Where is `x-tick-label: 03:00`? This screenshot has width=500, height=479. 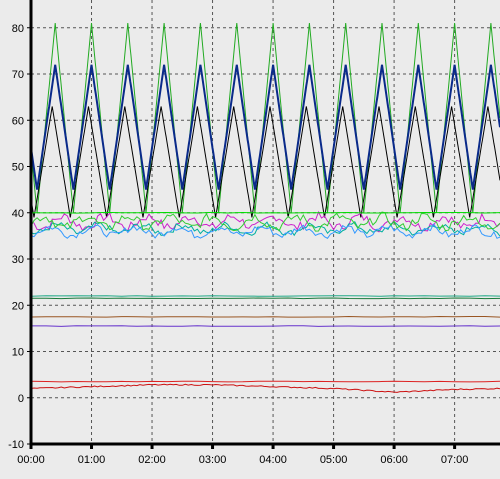 x-tick-label: 03:00 is located at coordinates (213, 460).